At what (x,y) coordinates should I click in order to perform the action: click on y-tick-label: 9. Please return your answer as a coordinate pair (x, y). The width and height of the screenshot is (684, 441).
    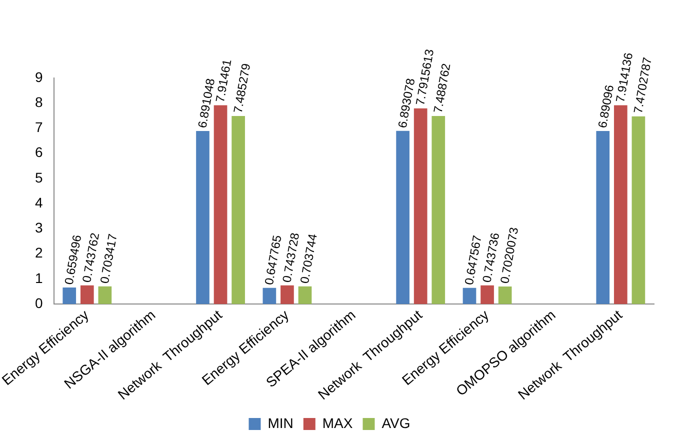
    Looking at the image, I should click on (39, 76).